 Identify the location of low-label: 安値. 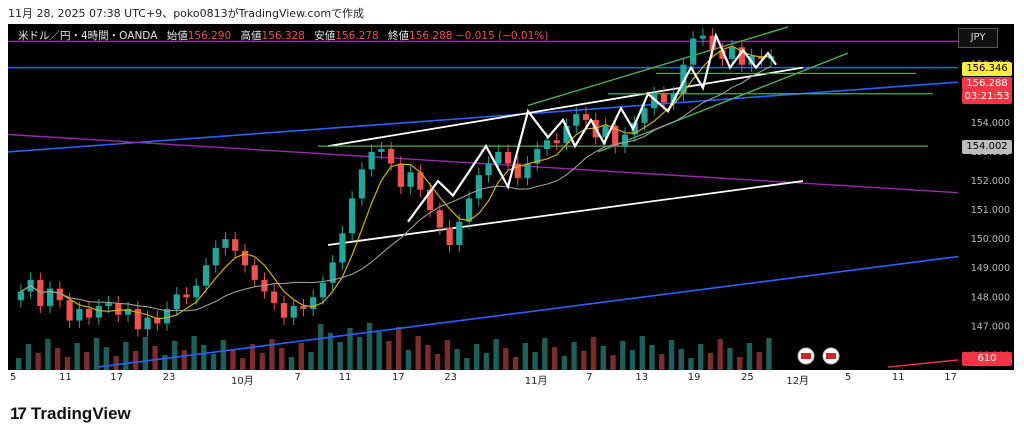
(325, 36).